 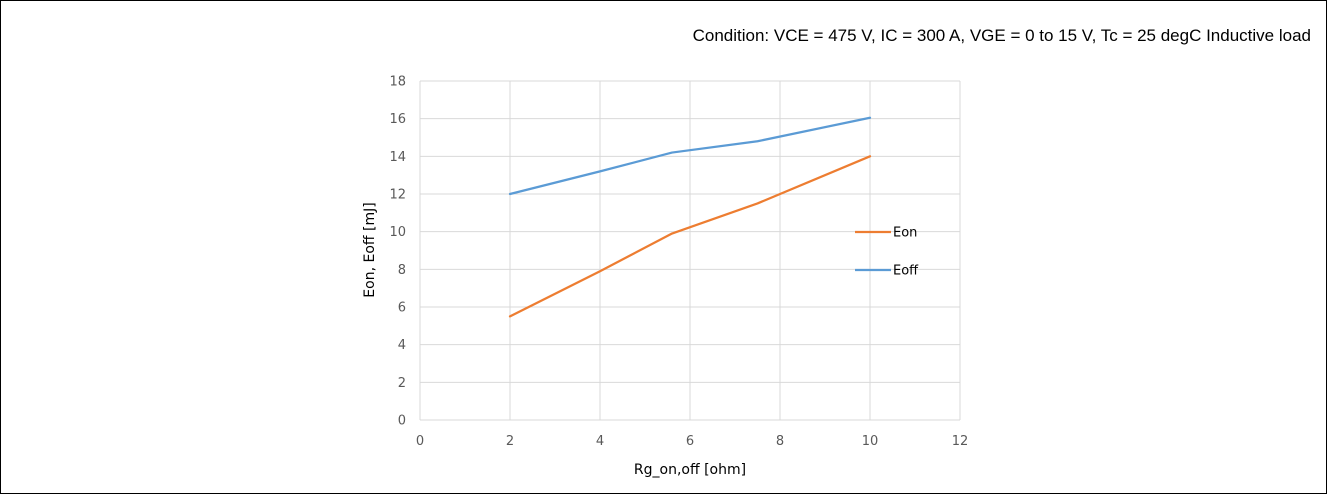 What do you see at coordinates (420, 441) in the screenshot?
I see `x-tick-label: 0` at bounding box center [420, 441].